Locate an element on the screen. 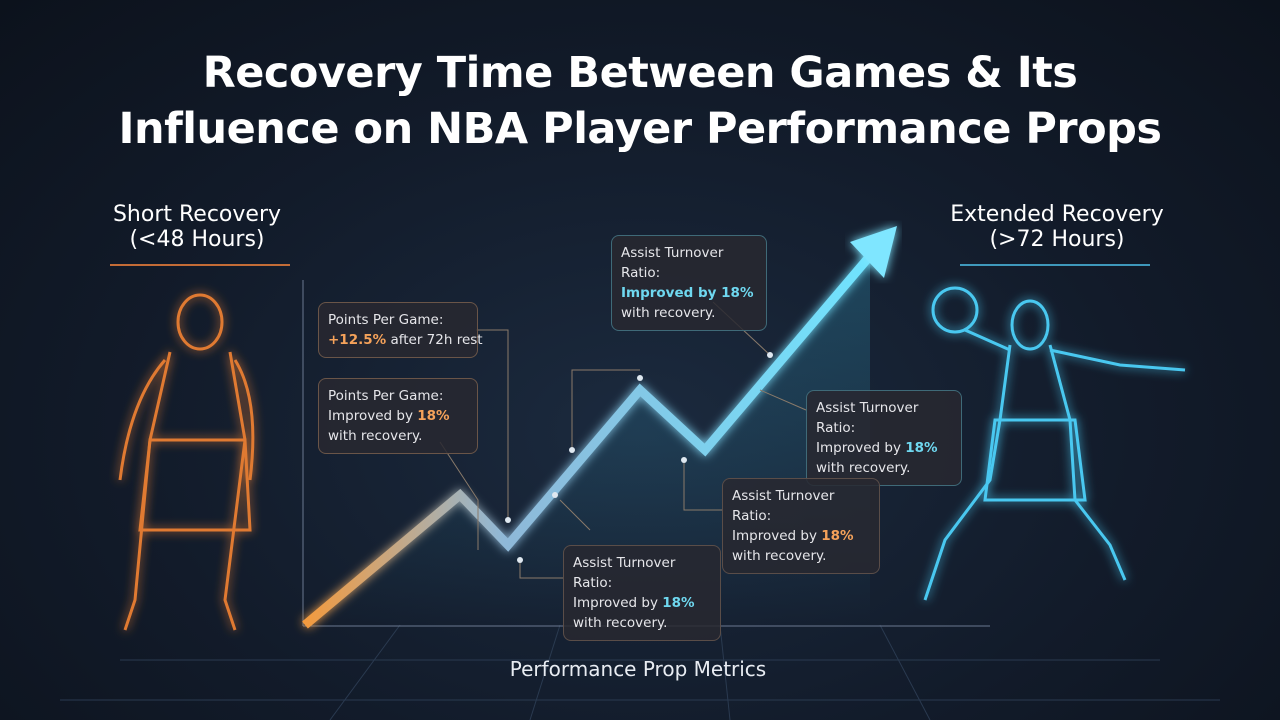 The width and height of the screenshot is (1280, 720). left-label-line: Short Recovery is located at coordinates (197, 214).